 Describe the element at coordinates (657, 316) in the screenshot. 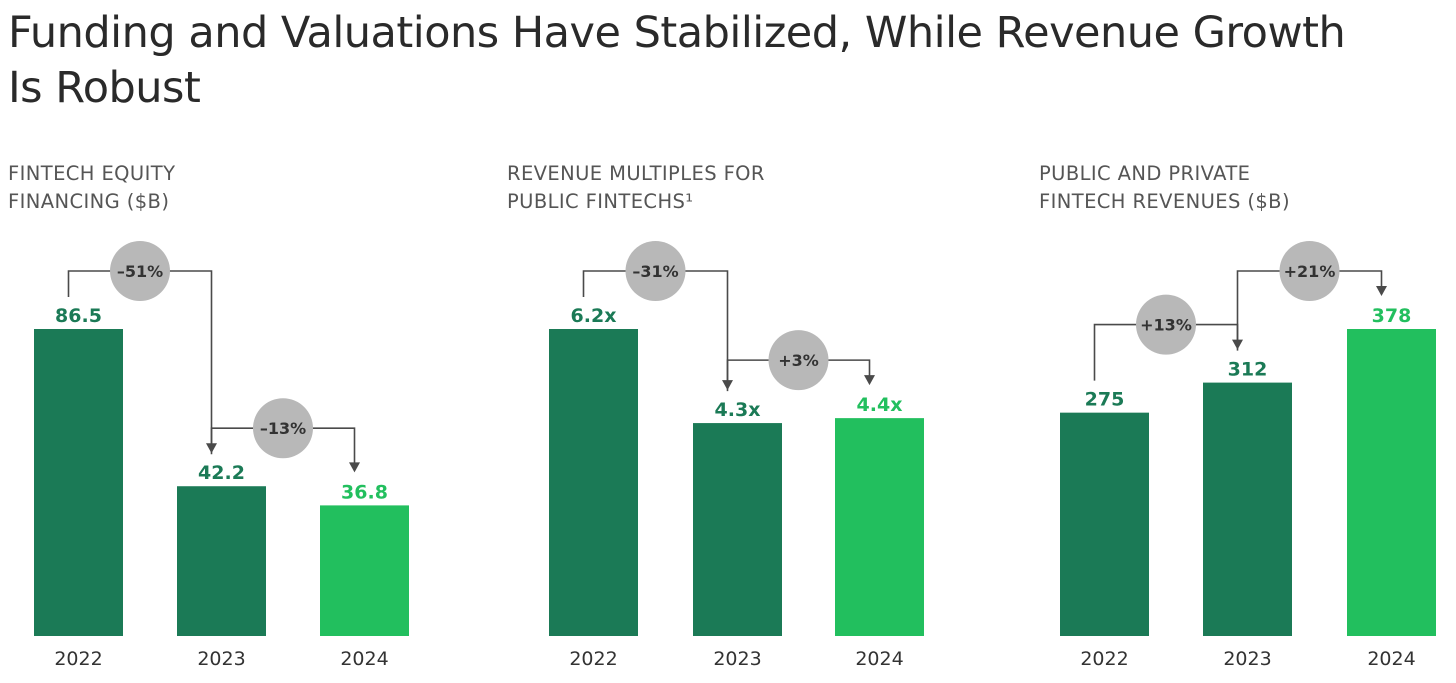

I see `change-connector: –31%` at that location.